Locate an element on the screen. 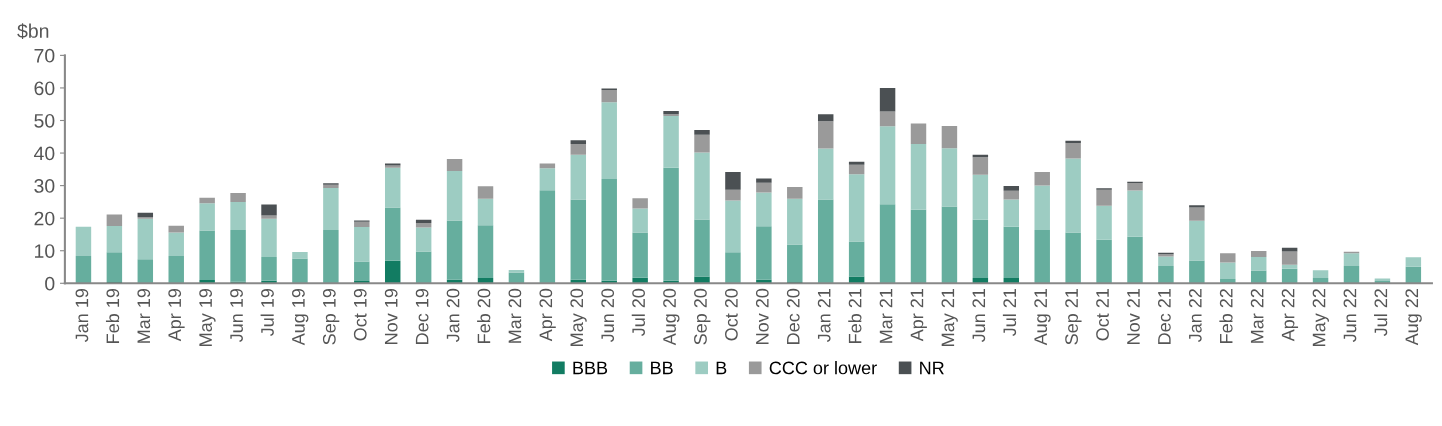  legend-label: BB is located at coordinates (662, 368).